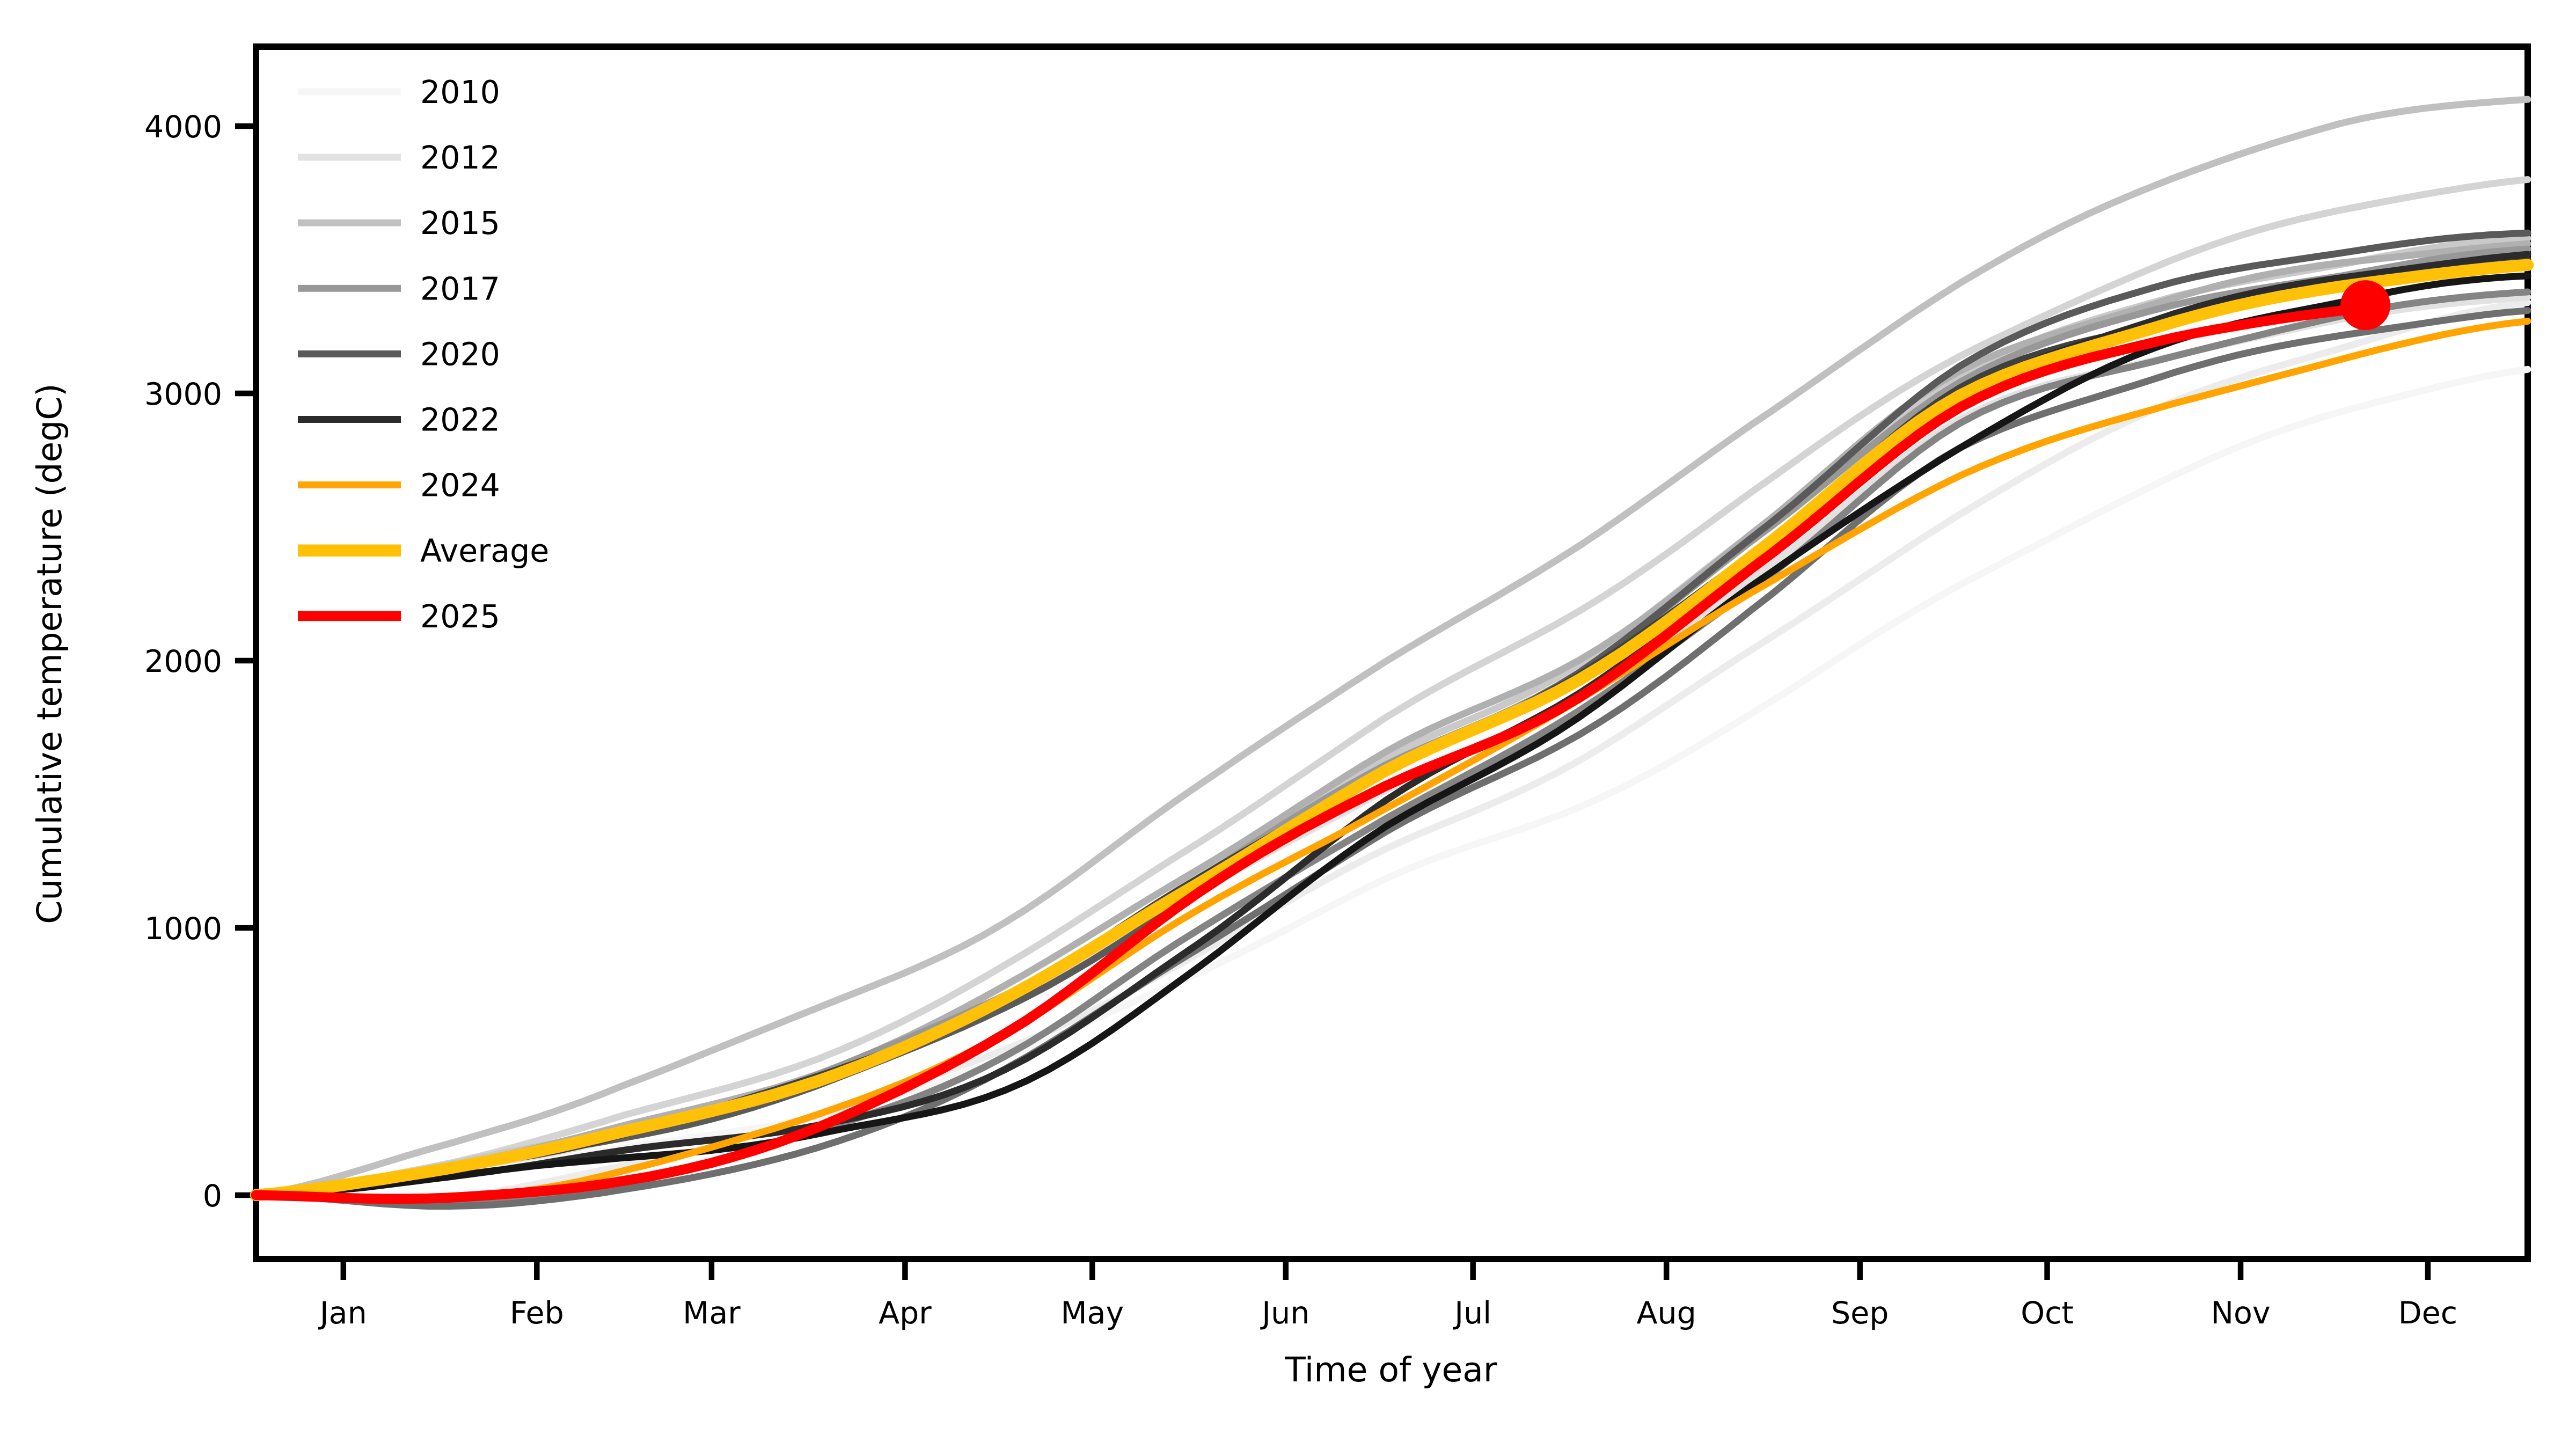  What do you see at coordinates (460, 485) in the screenshot?
I see `legend-label-2024: 2024` at bounding box center [460, 485].